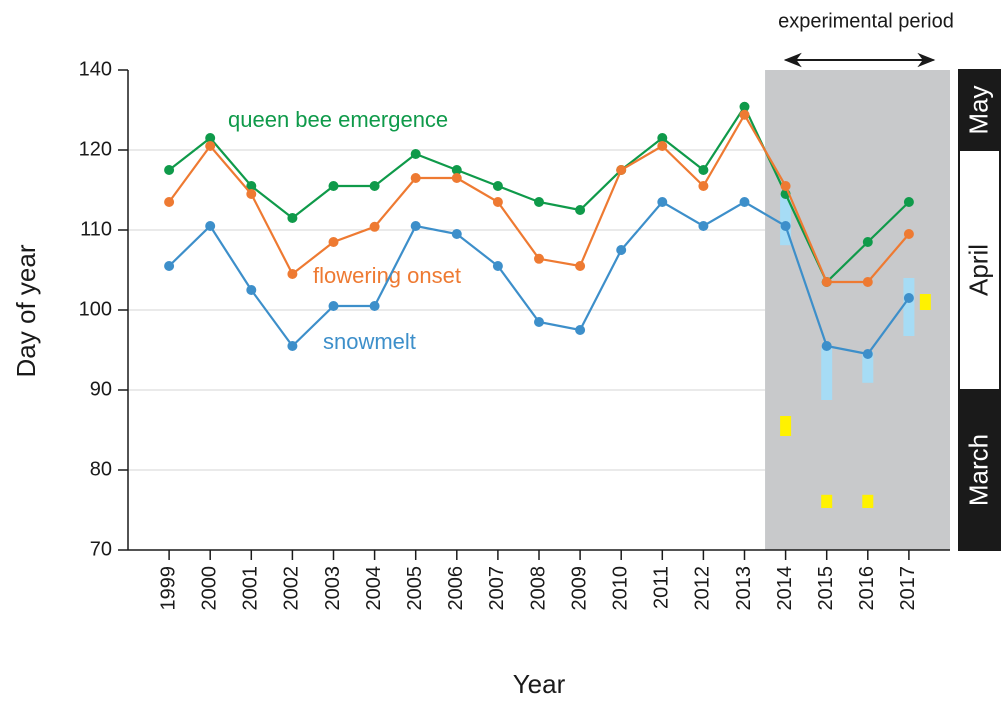  I want to click on x-tick-label: 2012, so click(703, 588).